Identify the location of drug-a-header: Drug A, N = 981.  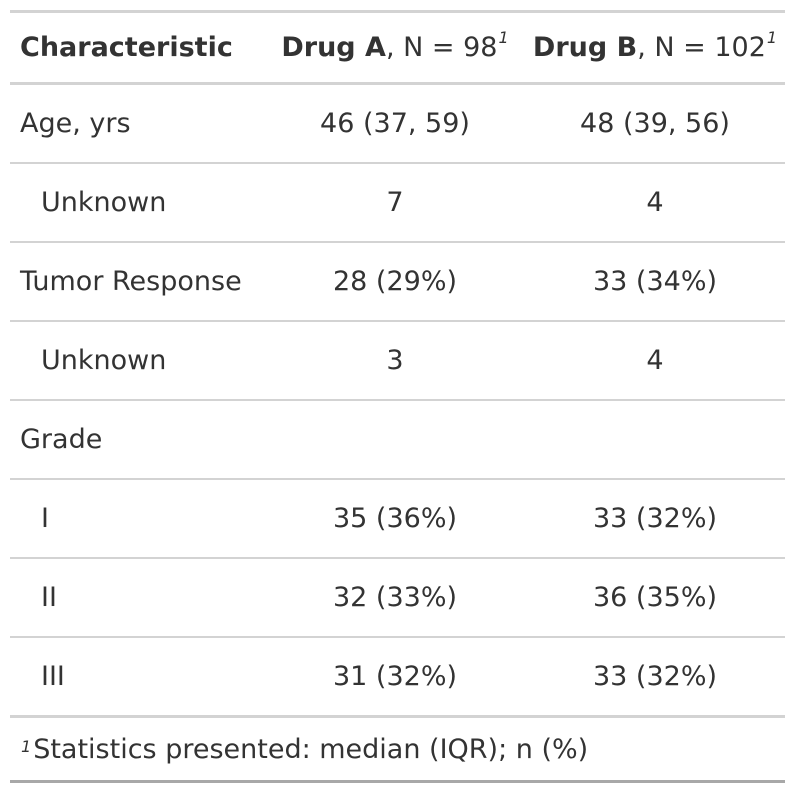
(395, 48).